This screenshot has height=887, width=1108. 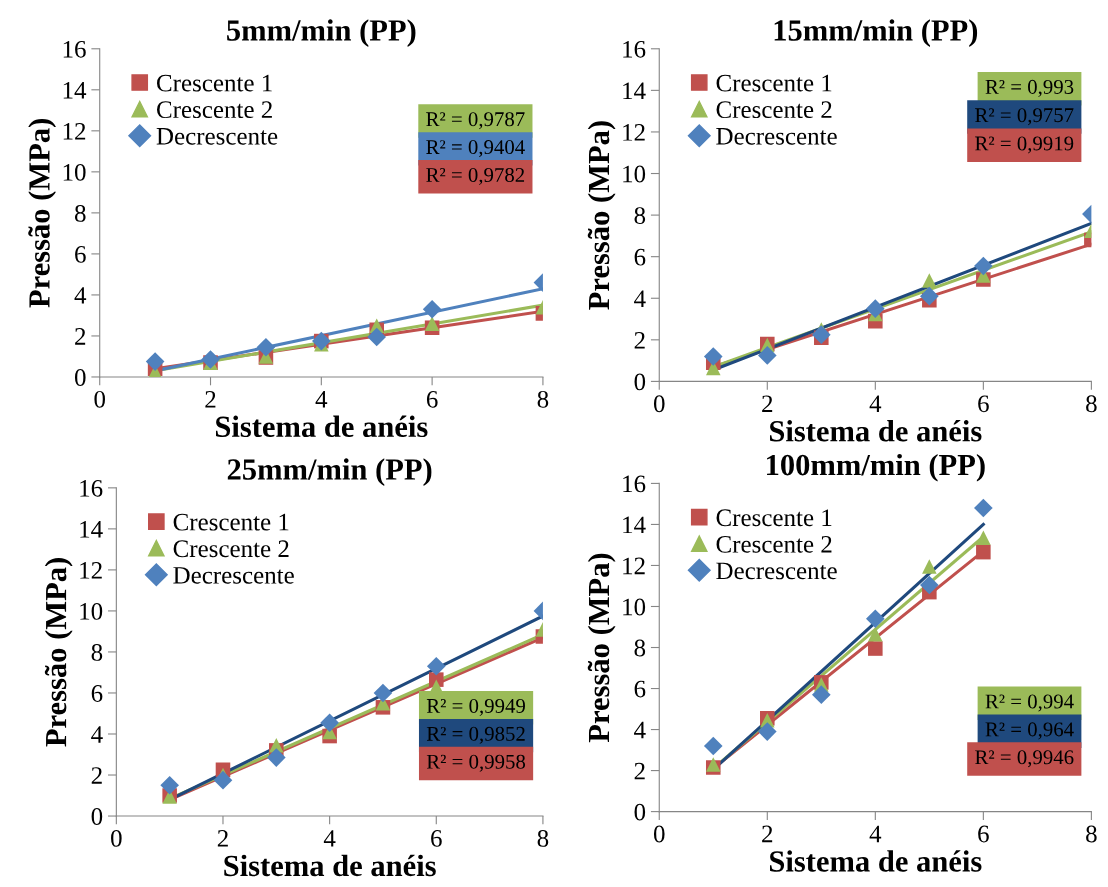 I want to click on annotation: R² = 0,9958, so click(x=476, y=763).